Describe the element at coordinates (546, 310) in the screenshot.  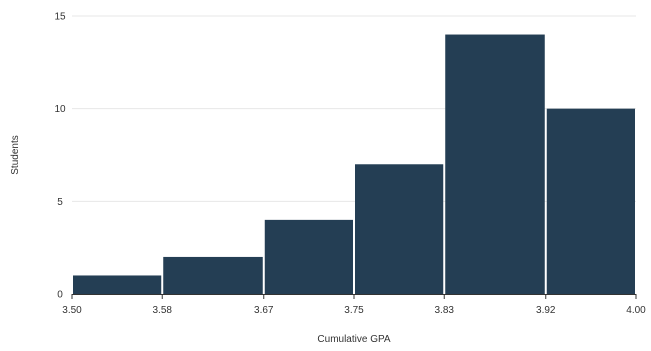
I see `x-tick-label: 3.92` at that location.